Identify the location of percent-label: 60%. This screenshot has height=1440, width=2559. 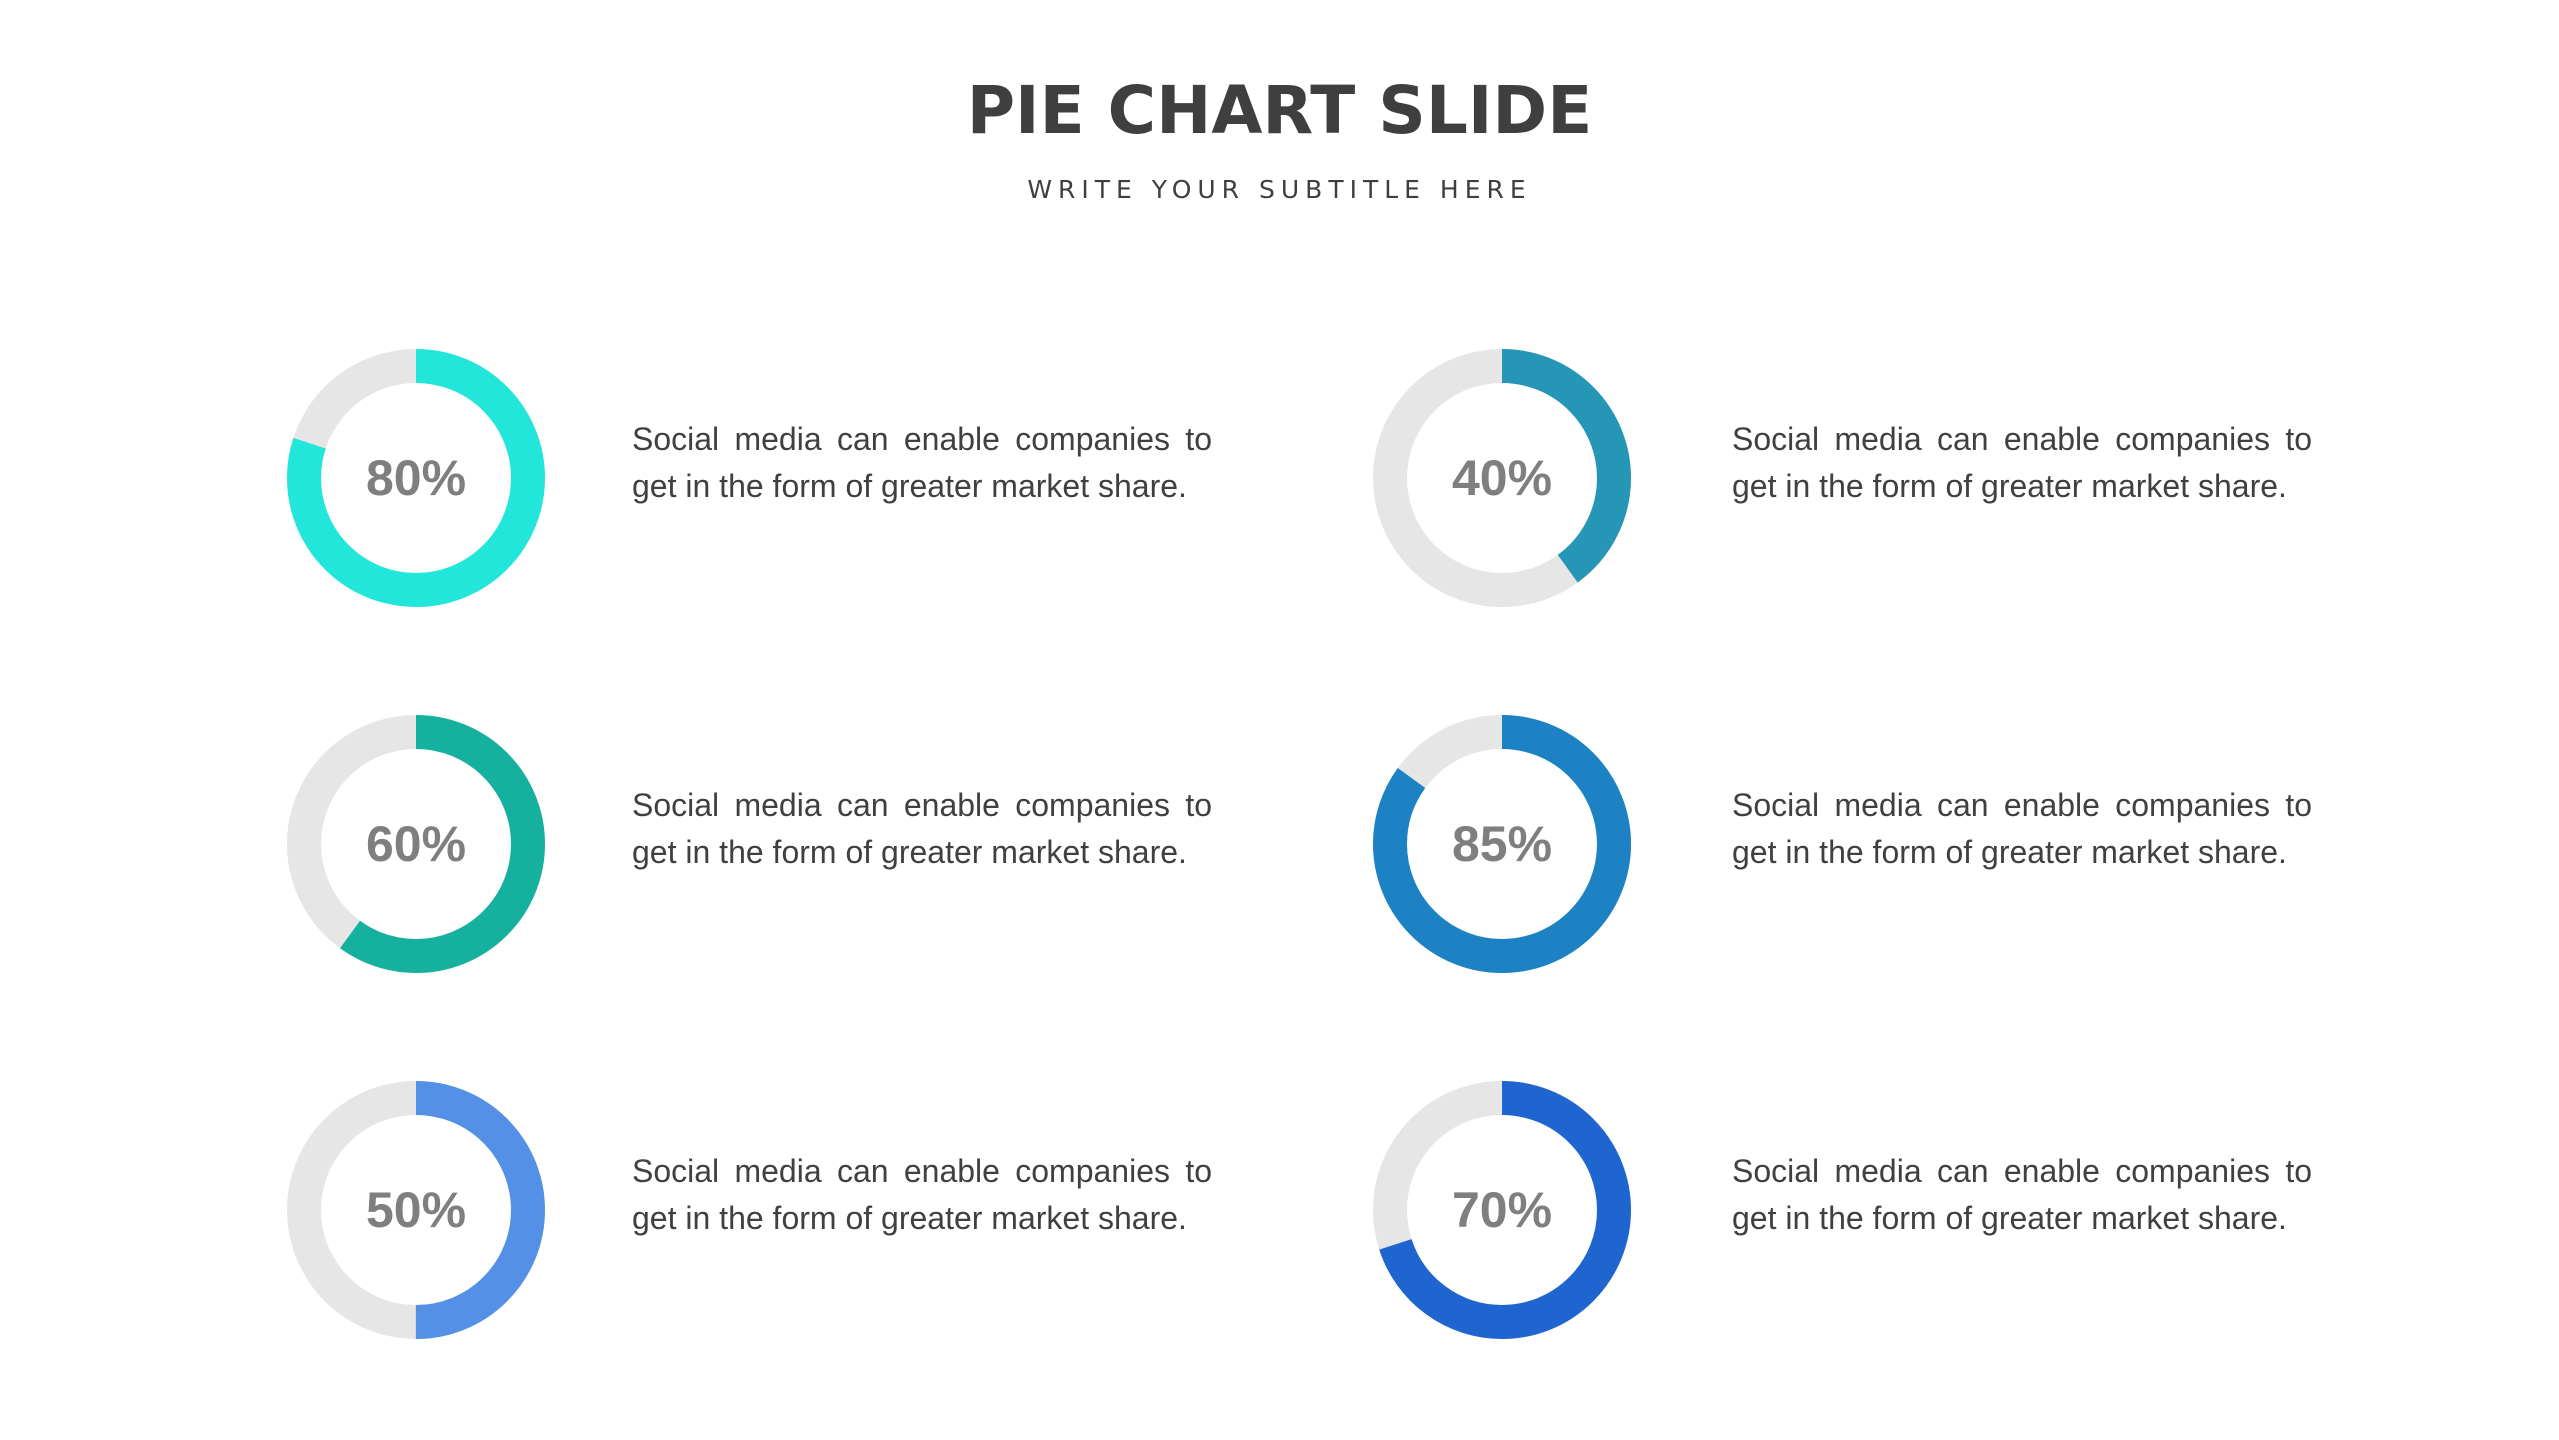
(416, 844).